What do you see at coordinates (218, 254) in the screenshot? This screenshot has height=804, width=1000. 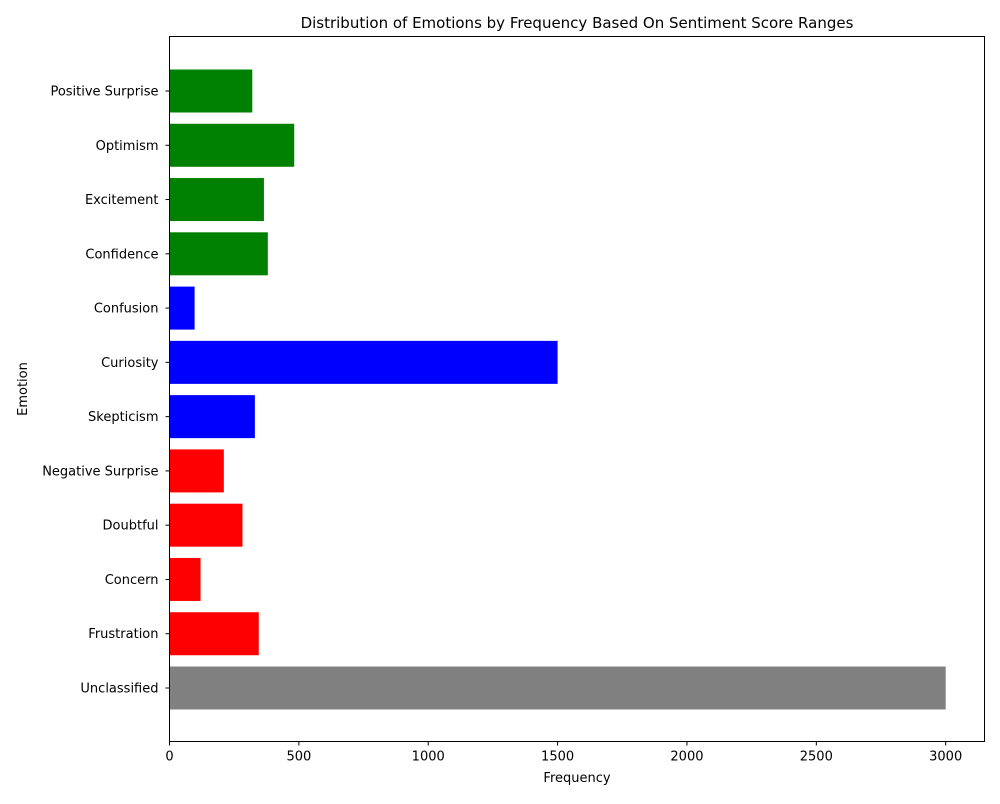 I see `bar-confidence` at bounding box center [218, 254].